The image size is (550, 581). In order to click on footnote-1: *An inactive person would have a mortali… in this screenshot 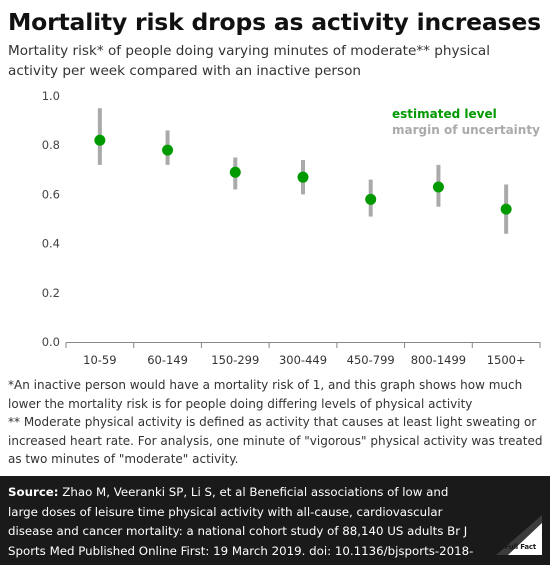, I will do `click(265, 394)`.